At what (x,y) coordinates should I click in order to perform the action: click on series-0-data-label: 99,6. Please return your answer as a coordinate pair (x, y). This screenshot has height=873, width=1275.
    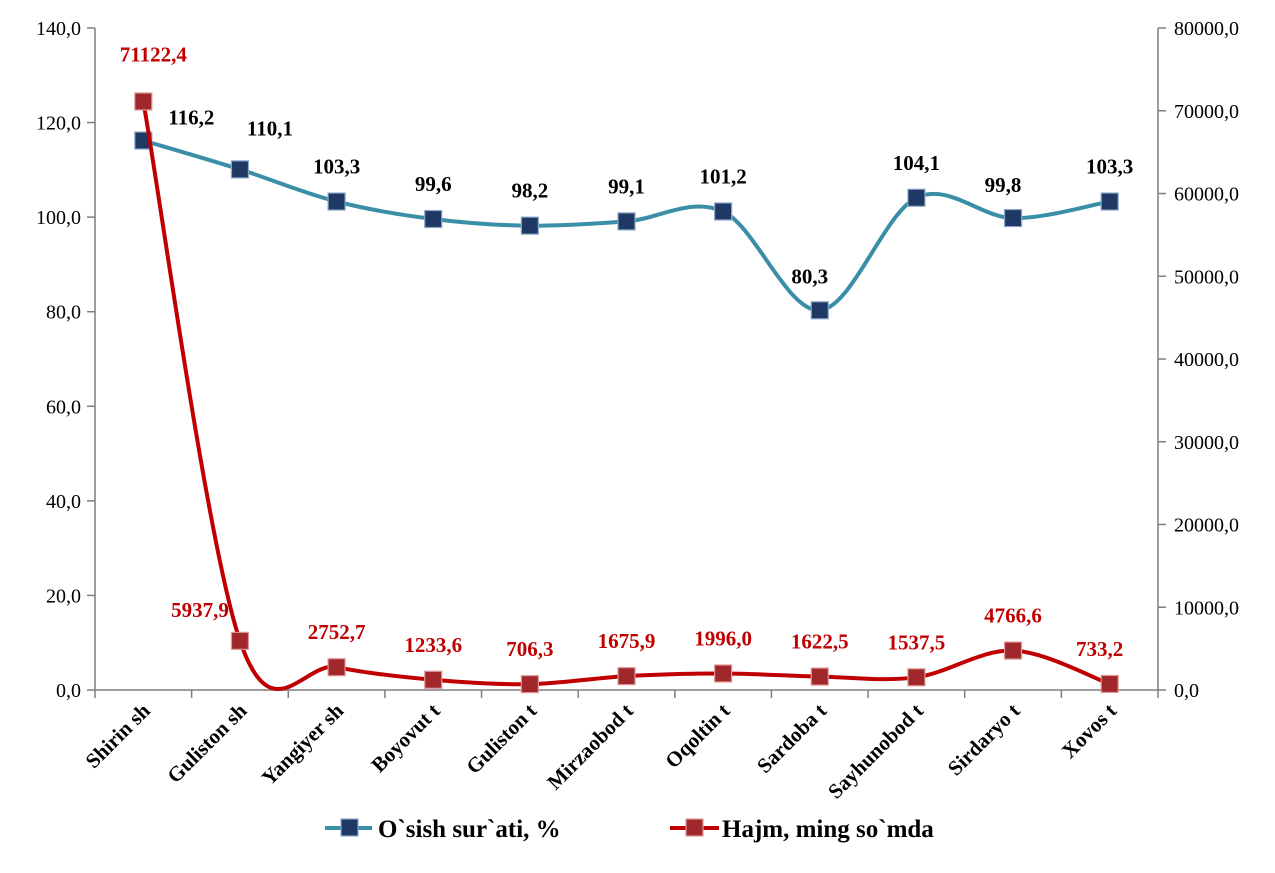
    Looking at the image, I should click on (433, 184).